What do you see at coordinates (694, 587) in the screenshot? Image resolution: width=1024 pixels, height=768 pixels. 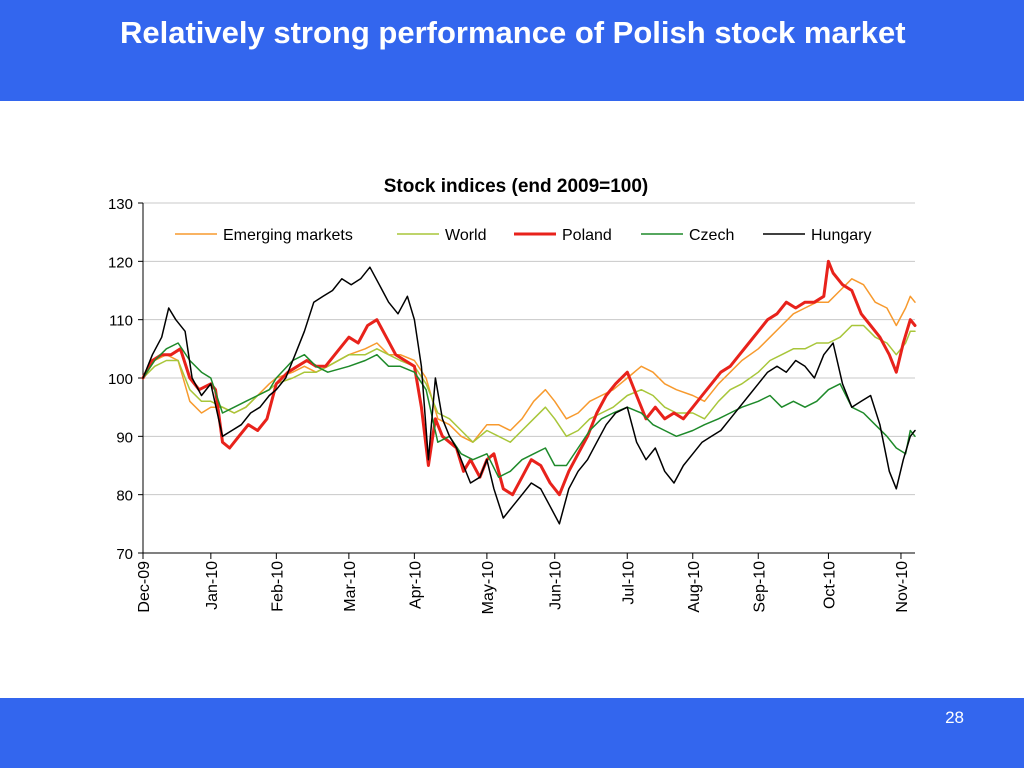 I see `x-tick-label: Aug-10` at bounding box center [694, 587].